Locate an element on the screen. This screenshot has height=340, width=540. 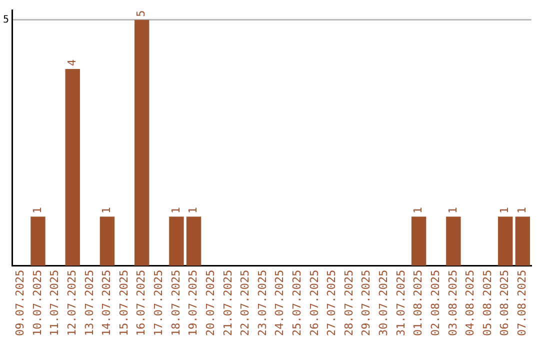
x-tick-label: 22.07.2025 is located at coordinates (245, 303).